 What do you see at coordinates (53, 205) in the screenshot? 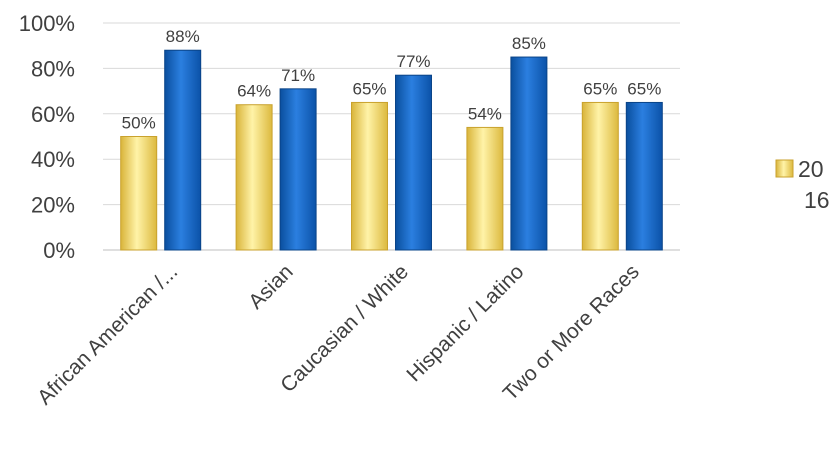
I see `y-tick-label: 20%` at bounding box center [53, 205].